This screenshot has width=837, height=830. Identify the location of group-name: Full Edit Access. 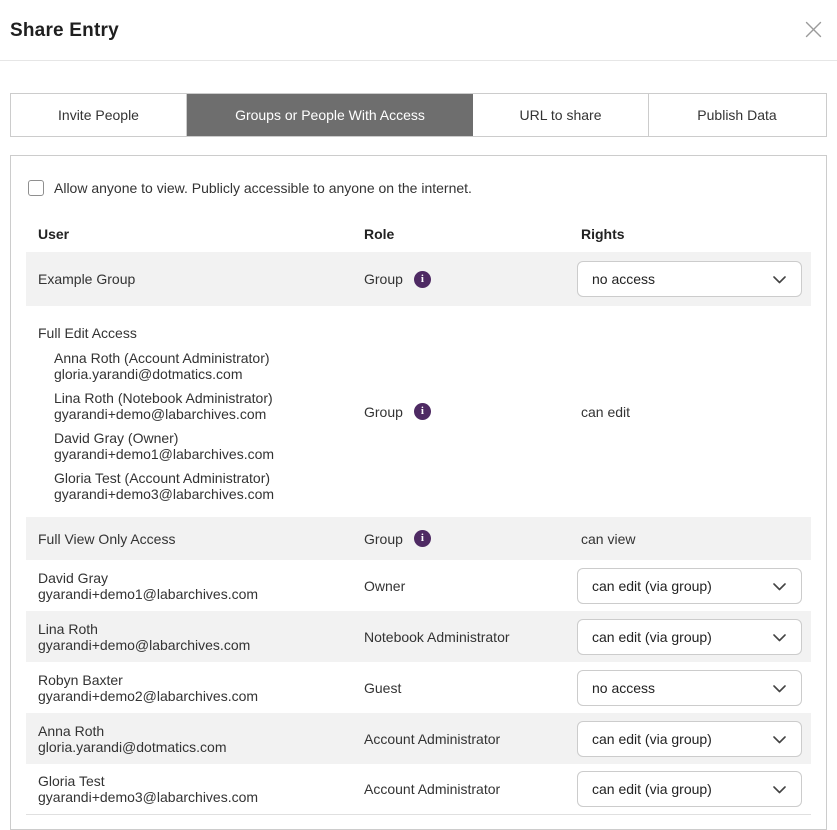
(87, 333).